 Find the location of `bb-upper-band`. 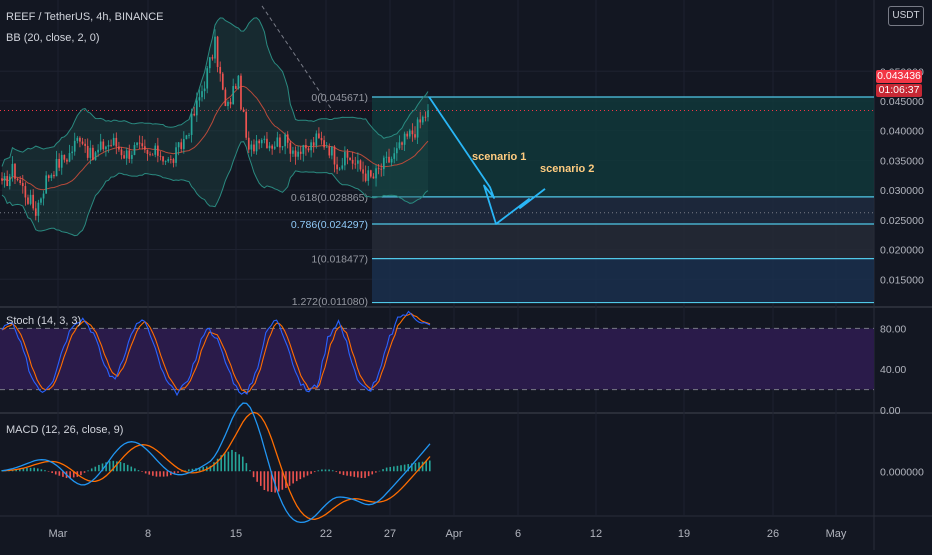

bb-upper-band is located at coordinates (215, 92).